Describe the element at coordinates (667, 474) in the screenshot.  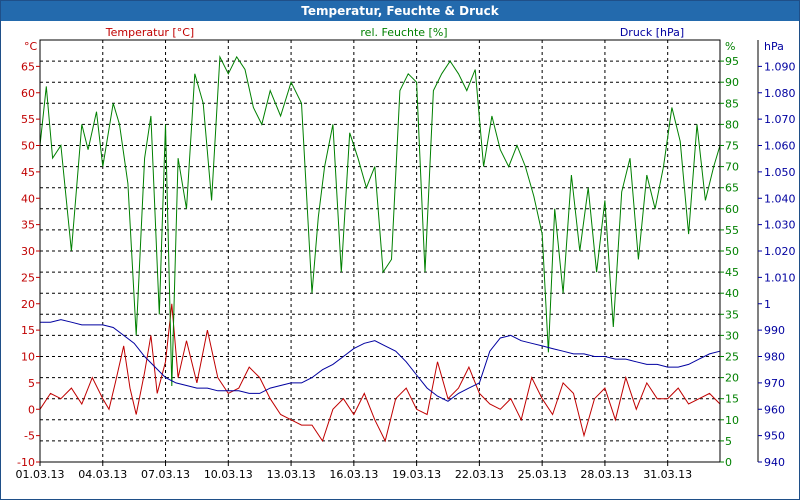
I see `x-tick-label: 31.03.13` at that location.